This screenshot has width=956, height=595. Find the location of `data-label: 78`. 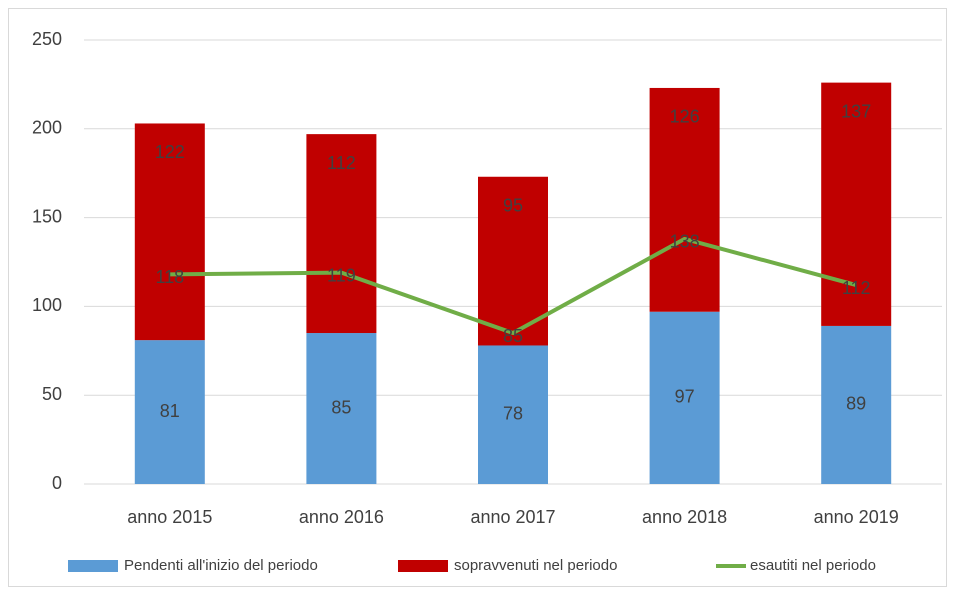

data-label: 78 is located at coordinates (513, 413).